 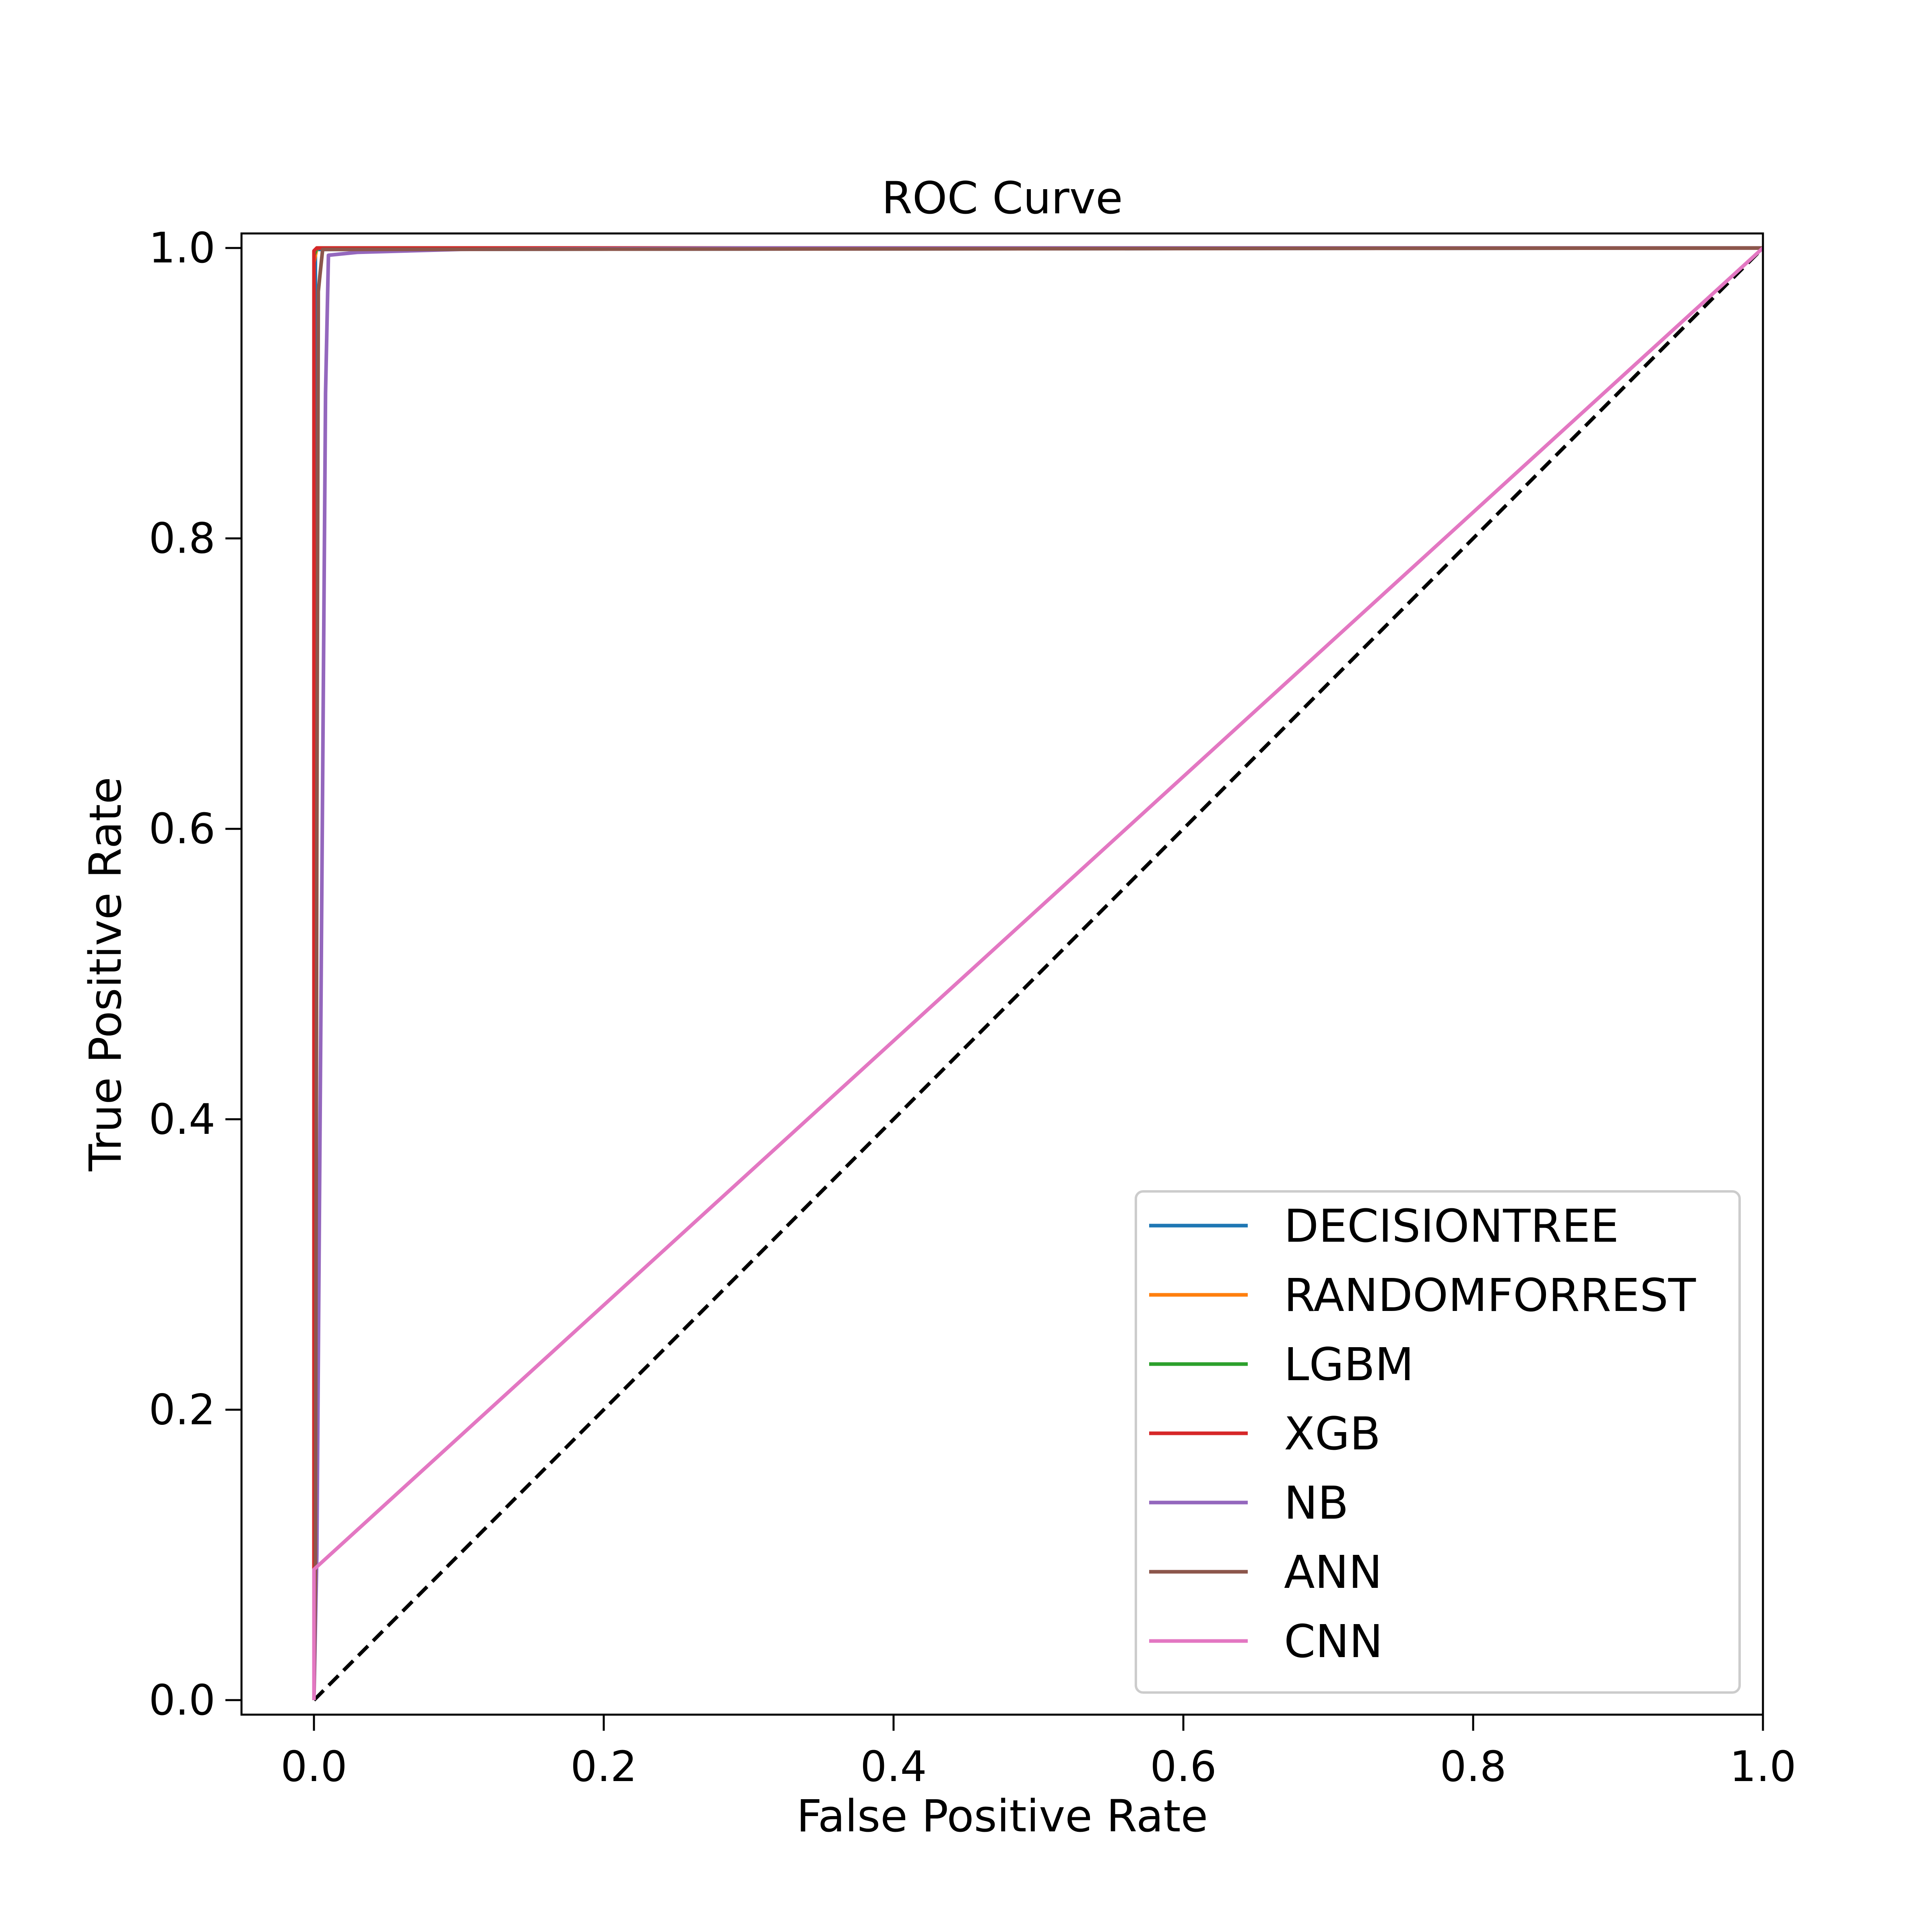 What do you see at coordinates (182, 1409) in the screenshot?
I see `y-tick-label: 0.2` at bounding box center [182, 1409].